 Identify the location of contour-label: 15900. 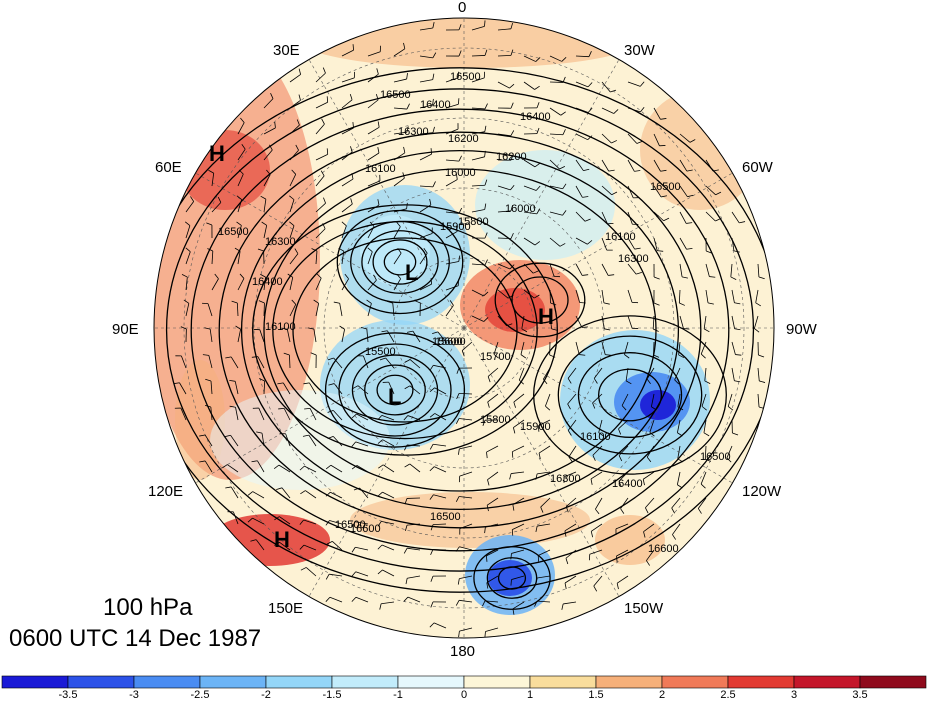
(535, 427).